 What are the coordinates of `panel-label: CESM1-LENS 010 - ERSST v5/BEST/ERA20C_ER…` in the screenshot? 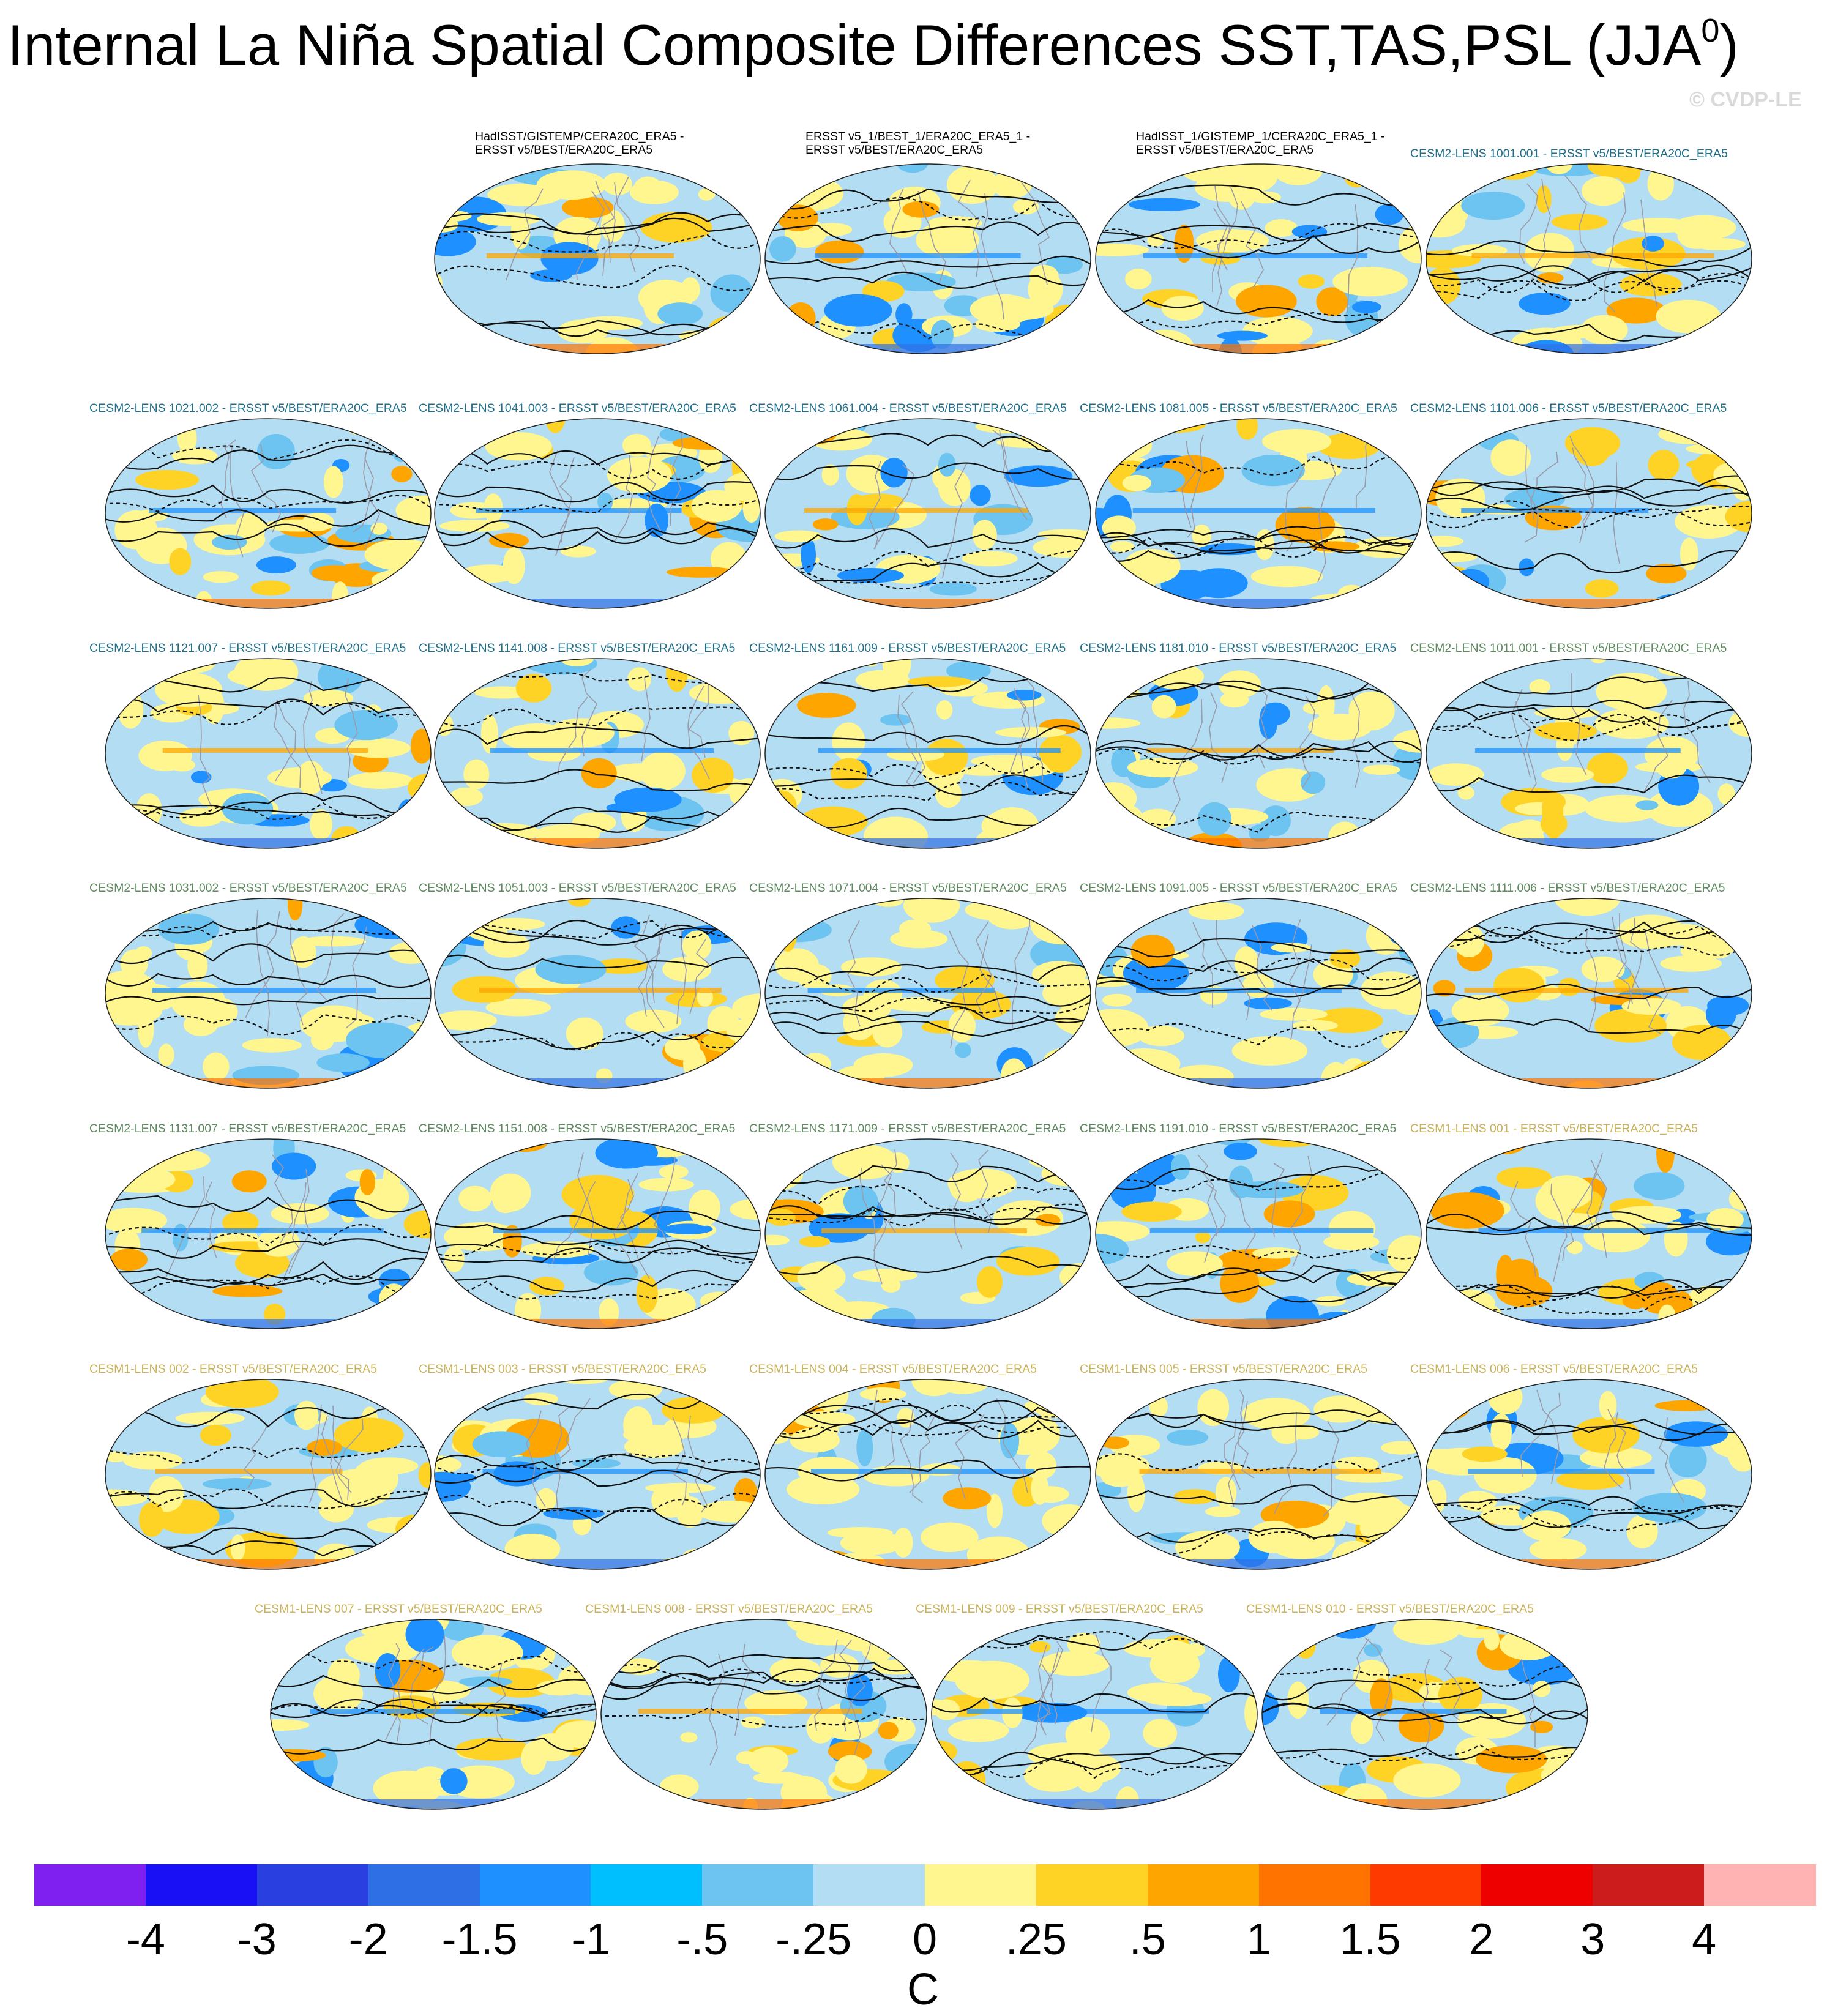 It's located at (1390, 1609).